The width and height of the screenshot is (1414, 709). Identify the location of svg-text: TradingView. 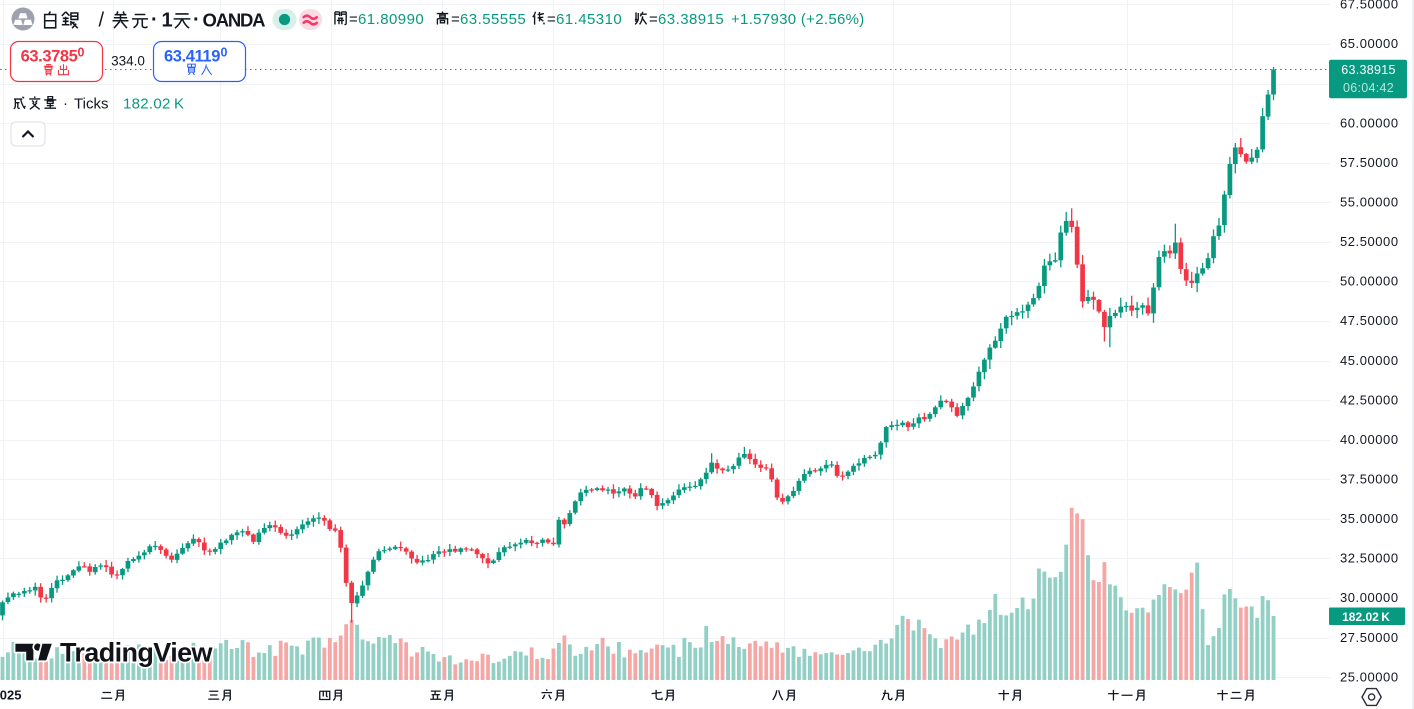
(137, 653).